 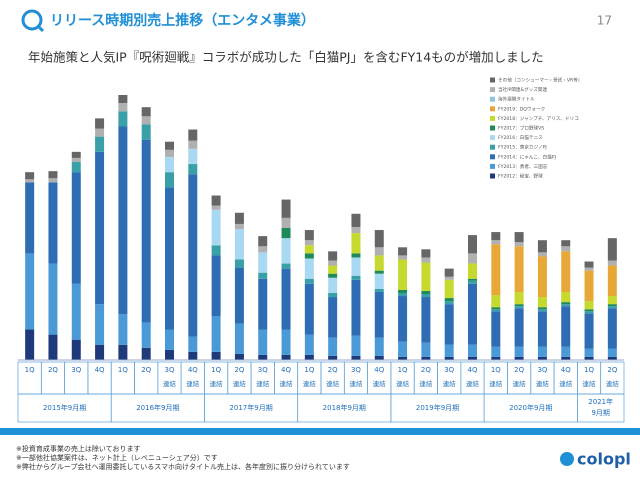 What do you see at coordinates (437, 407) in the screenshot?
I see `group-label: 2019年9月期` at bounding box center [437, 407].